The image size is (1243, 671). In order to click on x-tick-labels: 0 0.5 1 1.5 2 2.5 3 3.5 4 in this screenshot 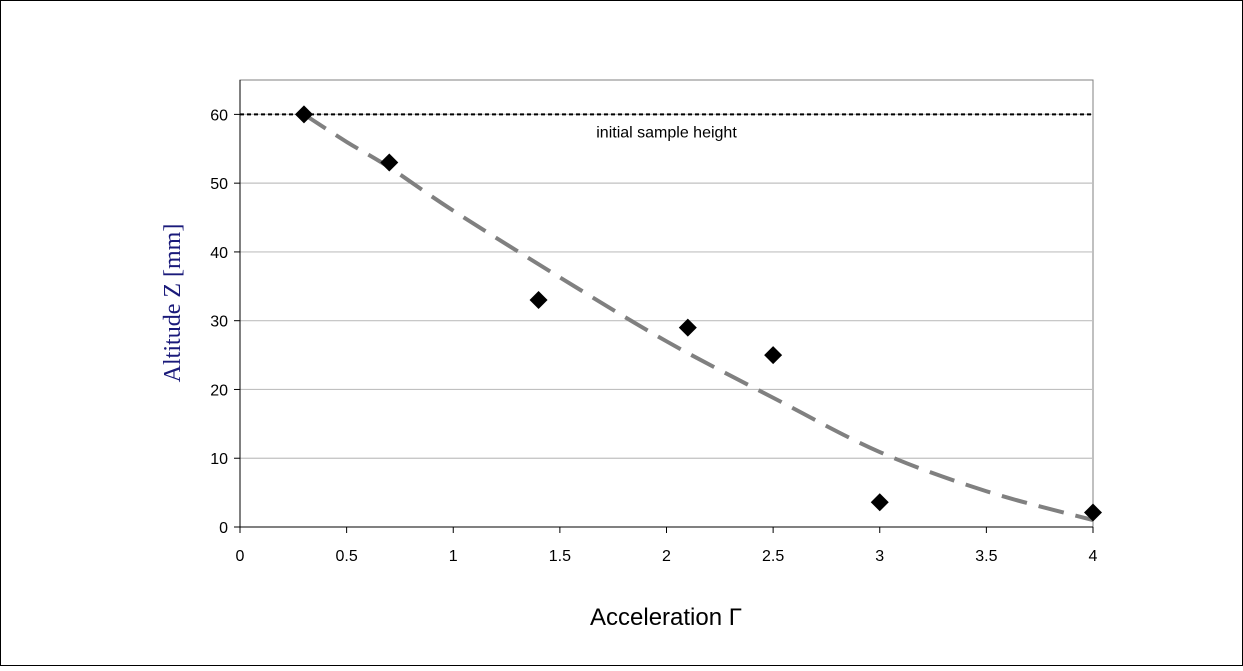, I will do `click(667, 546)`.